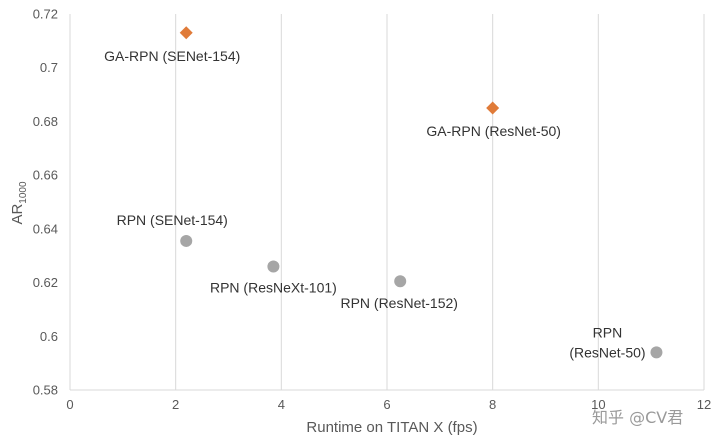  What do you see at coordinates (49, 67) in the screenshot?
I see `y-tick-label: 0.7` at bounding box center [49, 67].